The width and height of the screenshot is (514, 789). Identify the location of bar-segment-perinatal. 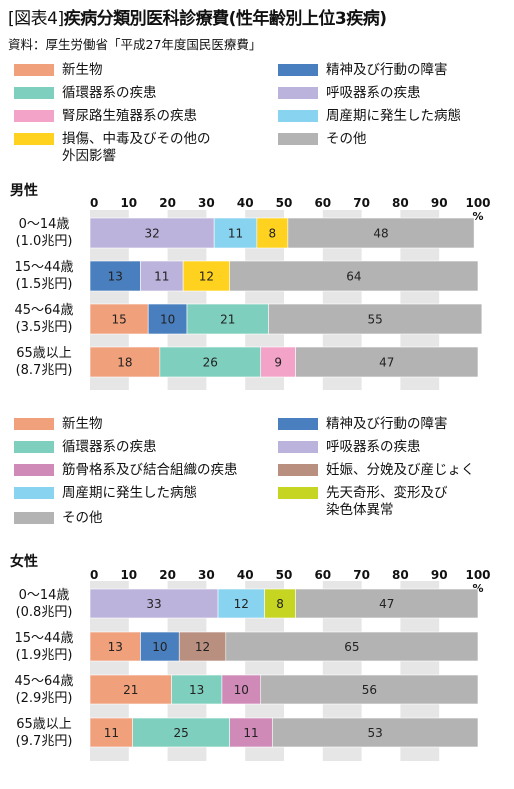
(241, 603).